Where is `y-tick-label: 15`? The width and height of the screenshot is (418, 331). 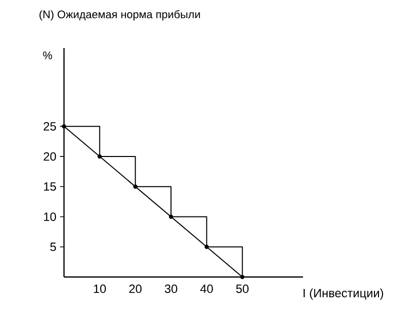 y-tick-label: 15 is located at coordinates (50, 186).